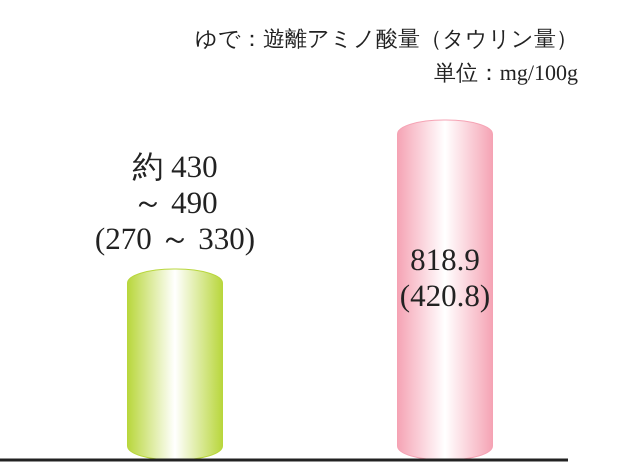  I want to click on data-label: 818.9 (420.8), so click(445, 277).